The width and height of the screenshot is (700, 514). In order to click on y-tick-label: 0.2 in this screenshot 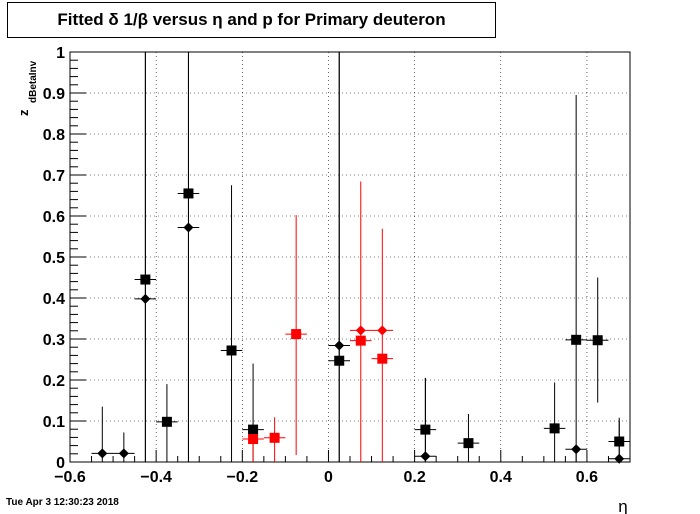, I will do `click(54, 381)`.